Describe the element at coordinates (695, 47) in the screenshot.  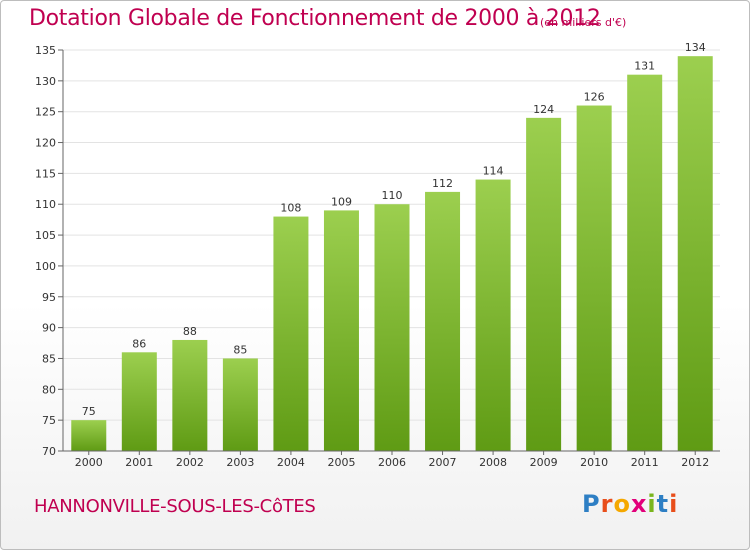
I see `value-label-2012: 134` at that location.